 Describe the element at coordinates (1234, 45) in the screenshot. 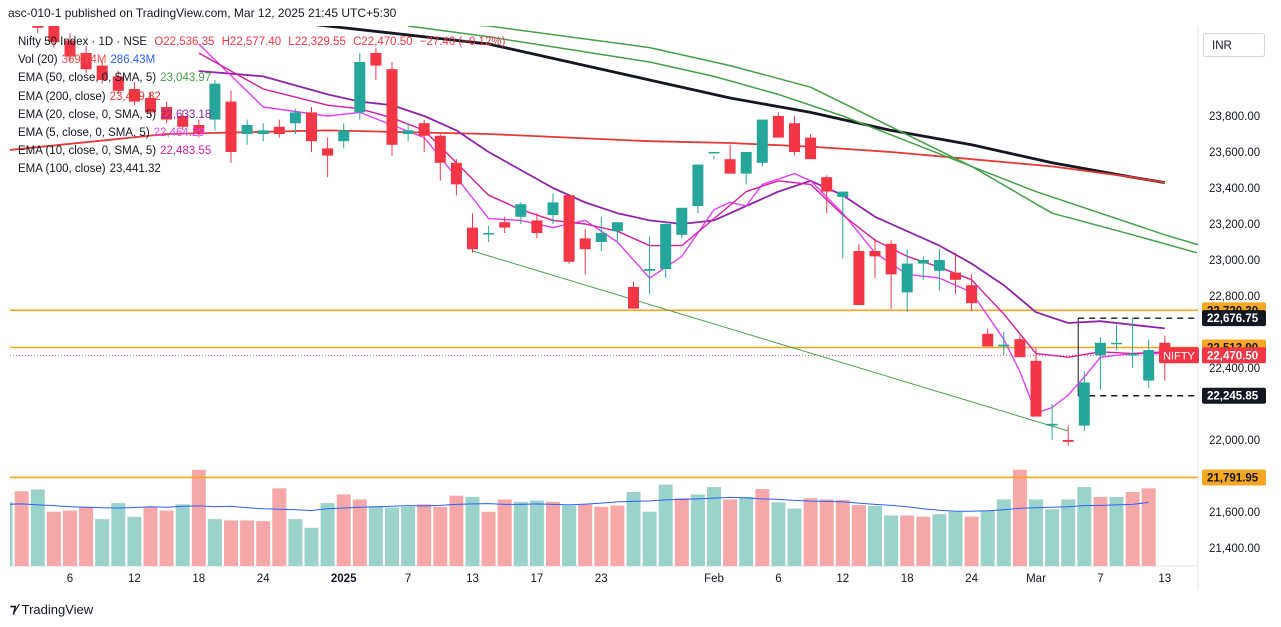

I see `currency-selector: INR` at that location.